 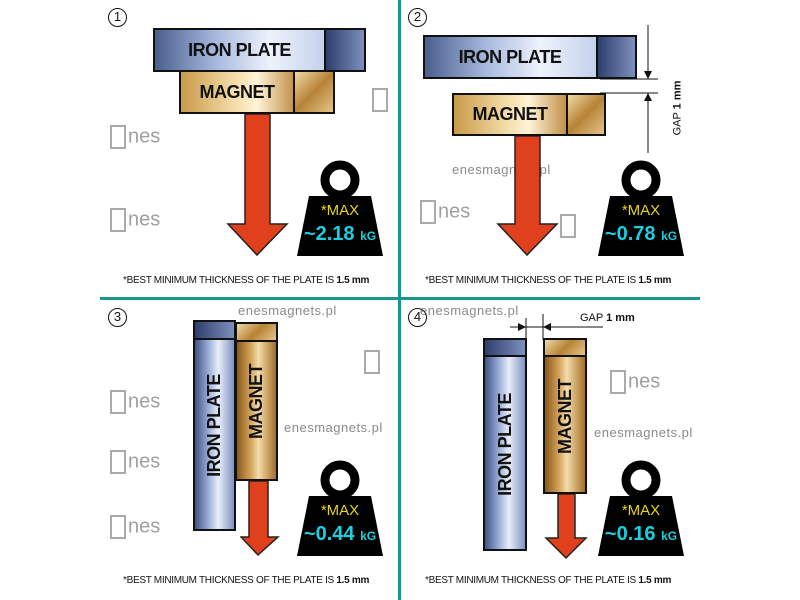 I want to click on max-value: ~0.78 kG, so click(x=641, y=234).